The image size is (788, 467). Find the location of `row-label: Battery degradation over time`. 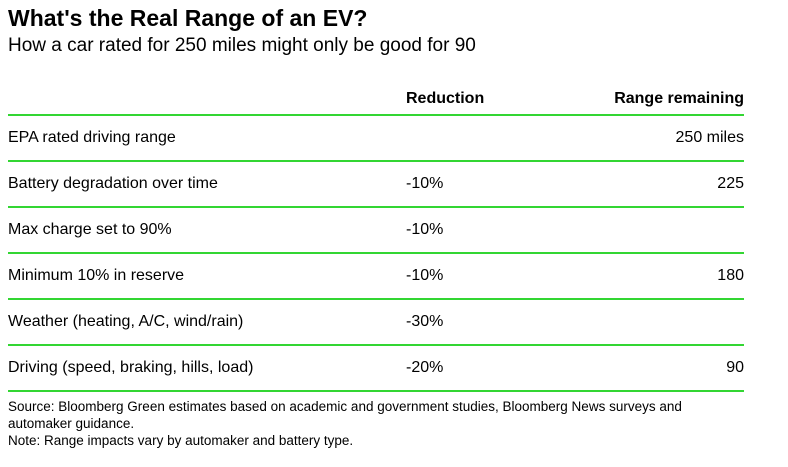

row-label: Battery degradation over time is located at coordinates (207, 184).